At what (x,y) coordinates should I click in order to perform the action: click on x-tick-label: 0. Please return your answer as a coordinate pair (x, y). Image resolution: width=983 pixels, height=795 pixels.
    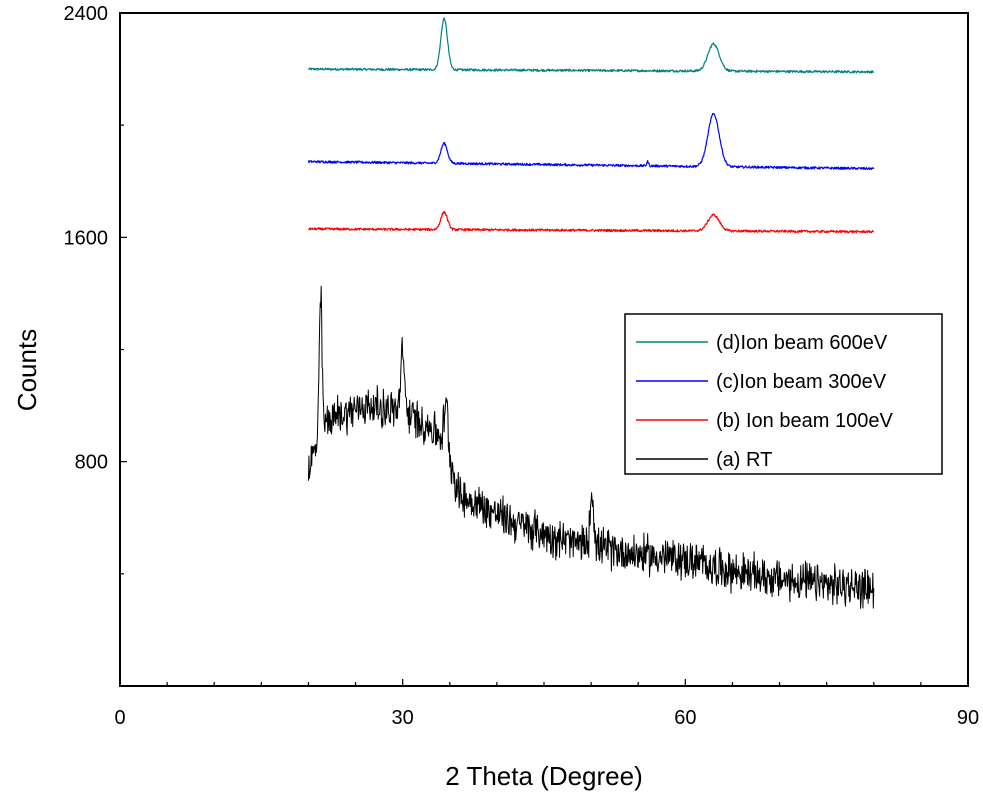
    Looking at the image, I should click on (119, 718).